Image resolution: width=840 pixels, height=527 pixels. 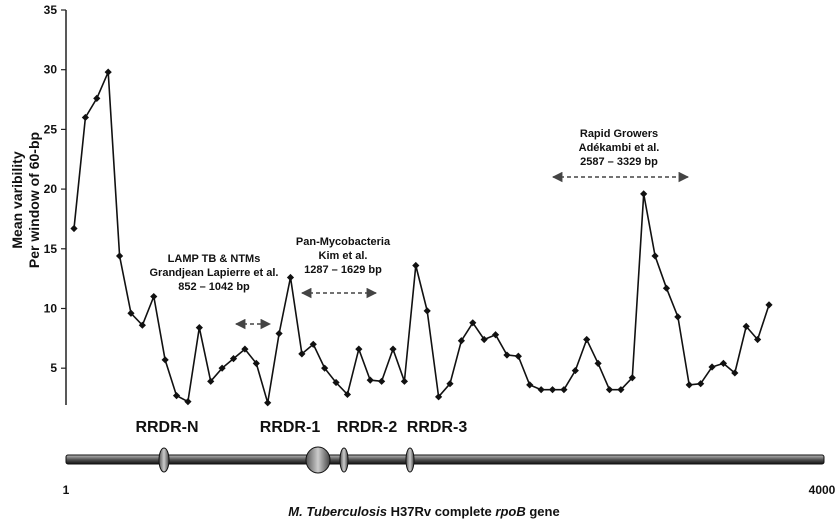 I want to click on y-tick-label: 5, so click(x=53, y=368).